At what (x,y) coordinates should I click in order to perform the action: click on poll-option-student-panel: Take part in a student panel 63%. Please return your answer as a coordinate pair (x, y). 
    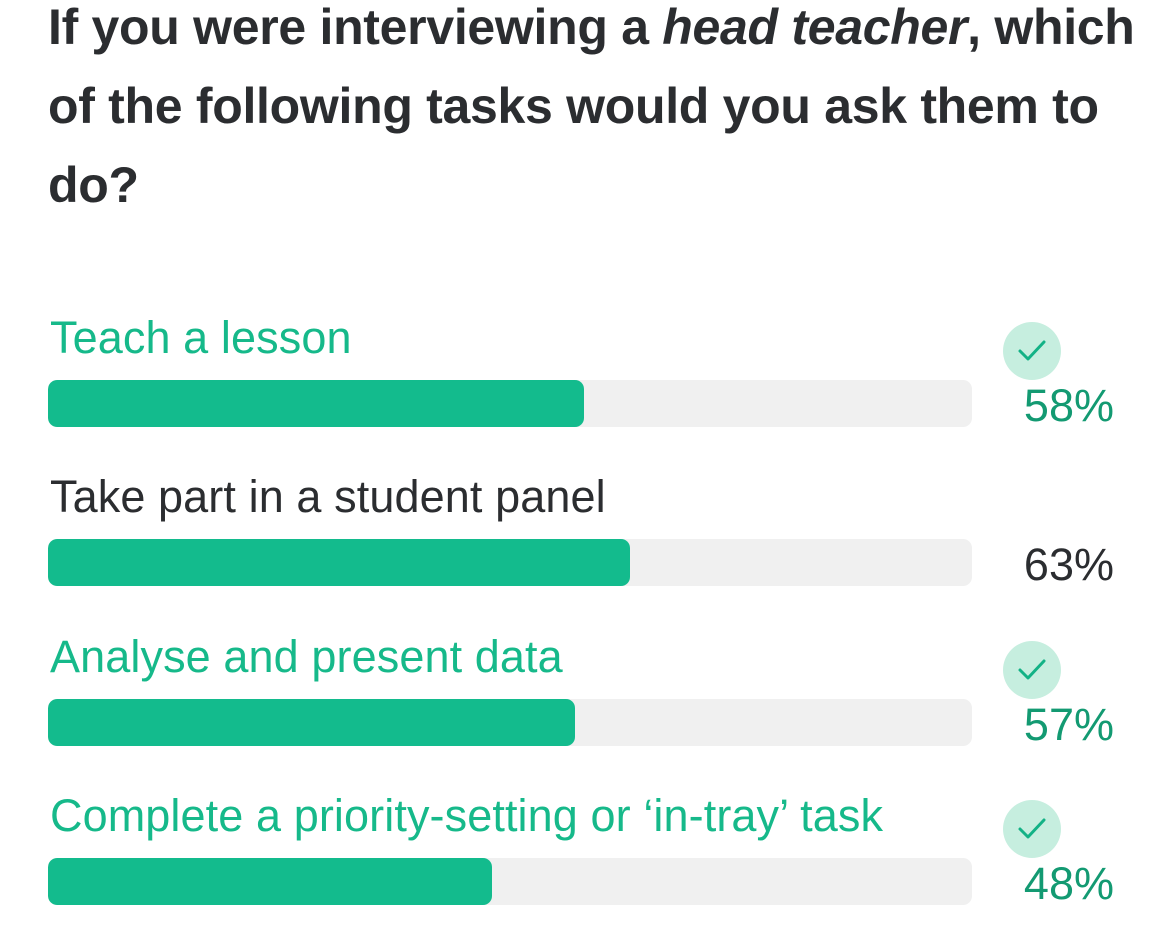
    Looking at the image, I should click on (588, 531).